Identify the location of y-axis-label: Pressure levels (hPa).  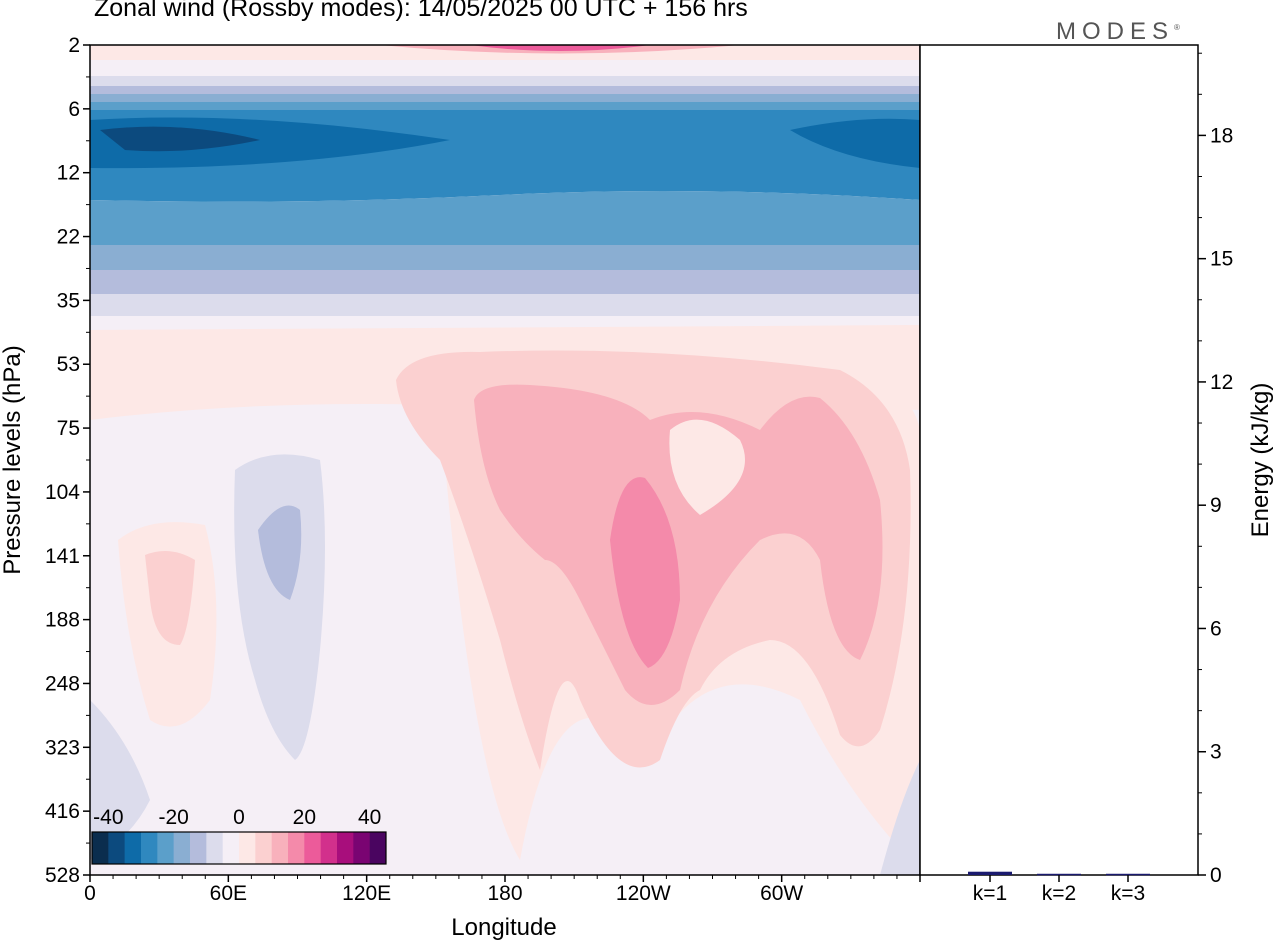
(13, 459).